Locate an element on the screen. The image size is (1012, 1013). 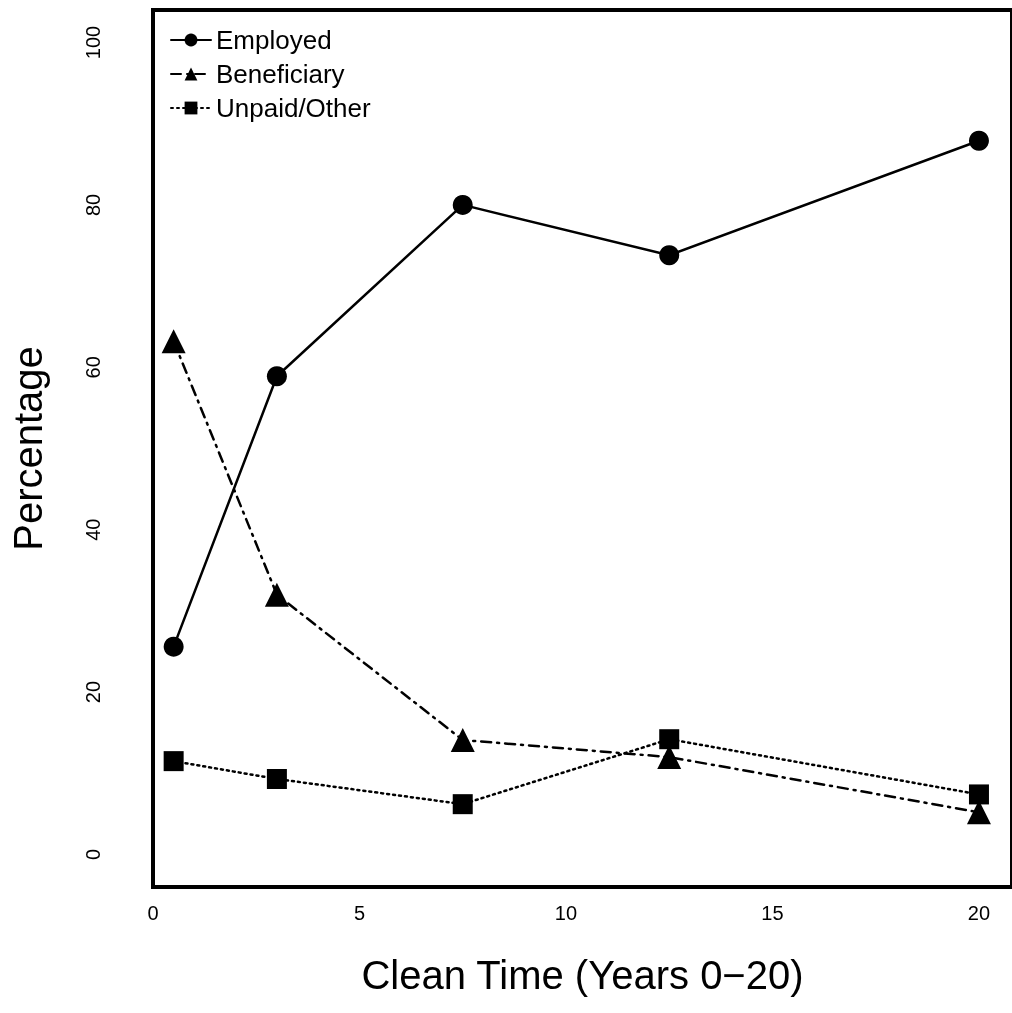
y-tick-label: 20 is located at coordinates (93, 692).